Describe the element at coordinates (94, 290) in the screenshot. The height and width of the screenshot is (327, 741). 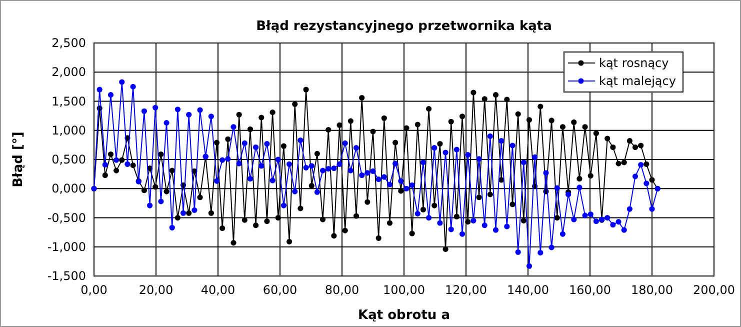
I see `x-tick-label: 0,00` at that location.